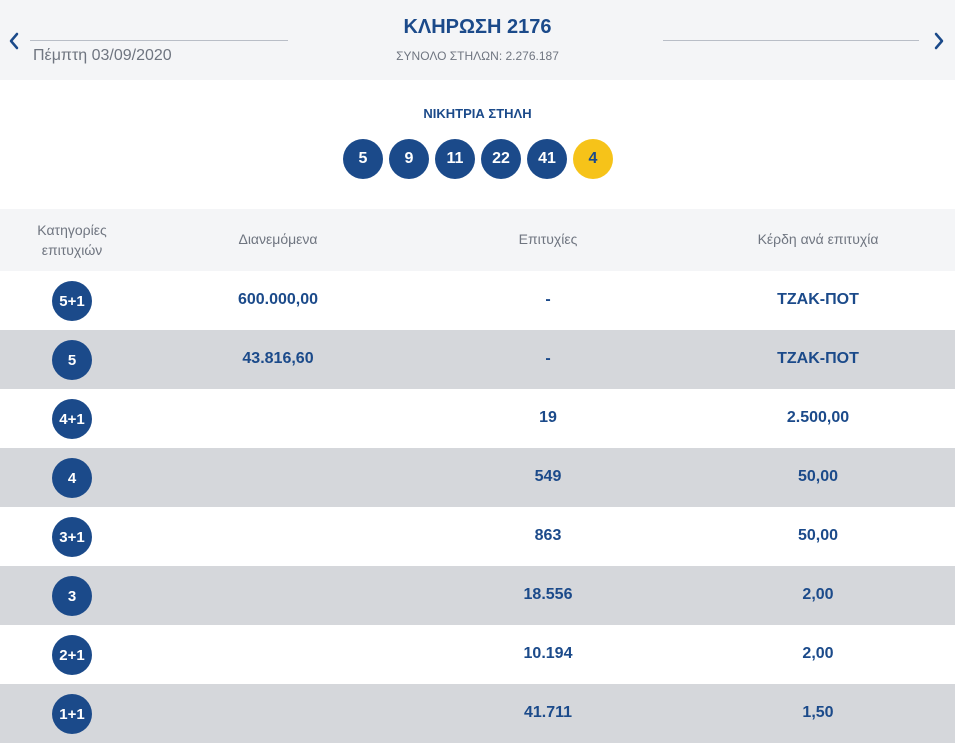 The height and width of the screenshot is (748, 955). Describe the element at coordinates (72, 596) in the screenshot. I see `category-badge: 3` at that location.